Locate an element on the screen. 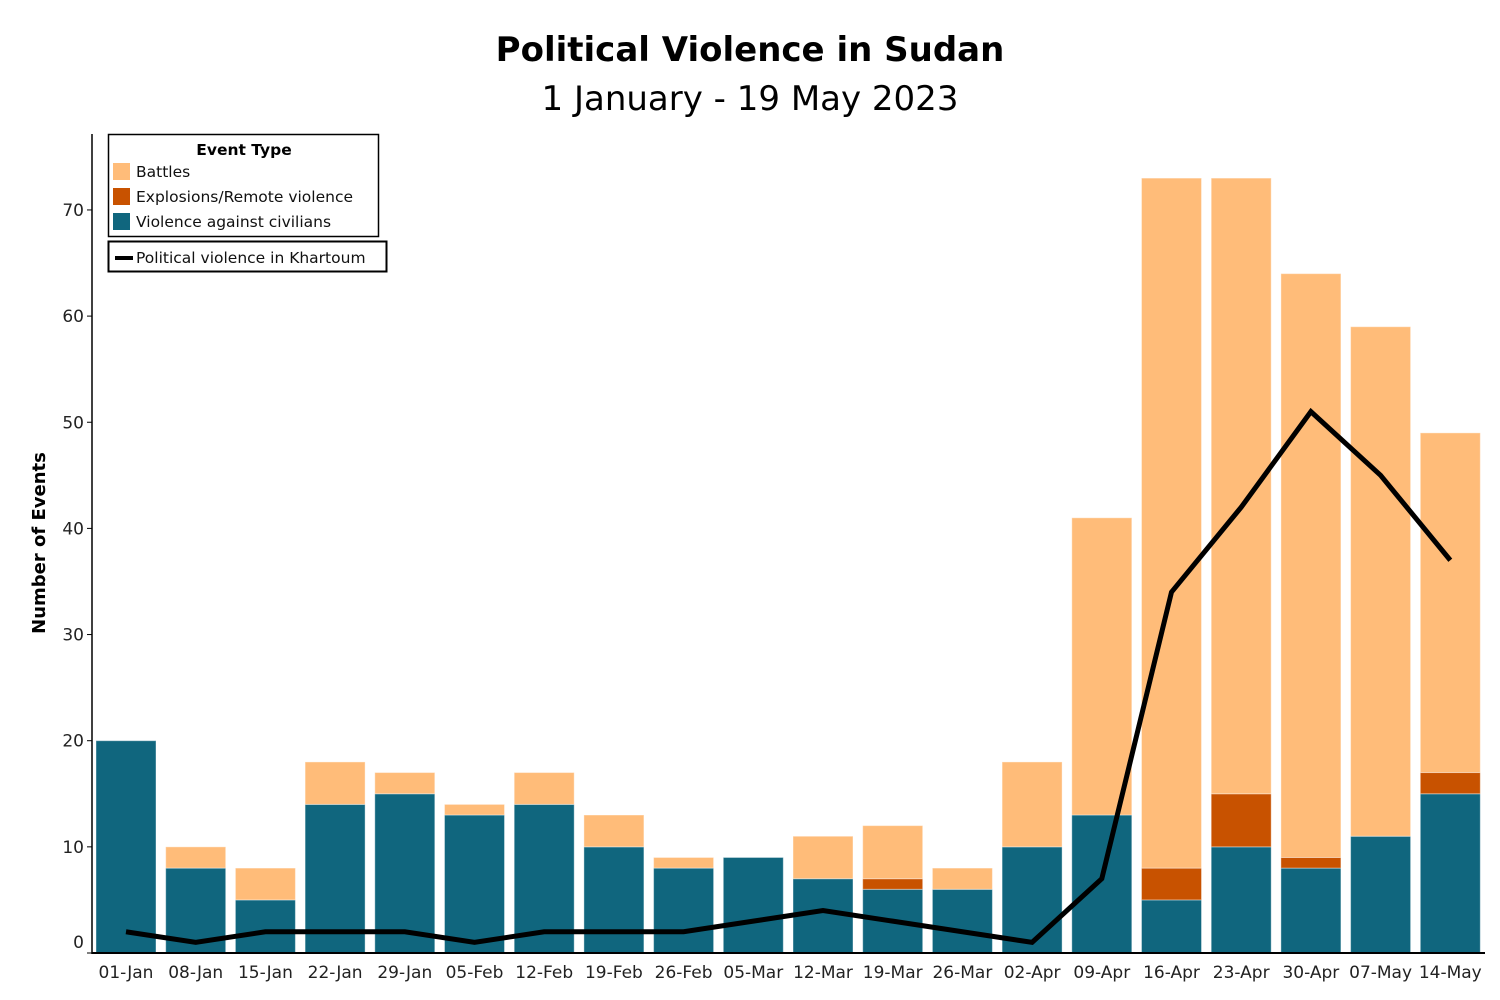 This screenshot has height=1000, width=1500. y-tick-label-20: 20 is located at coordinates (73, 742).